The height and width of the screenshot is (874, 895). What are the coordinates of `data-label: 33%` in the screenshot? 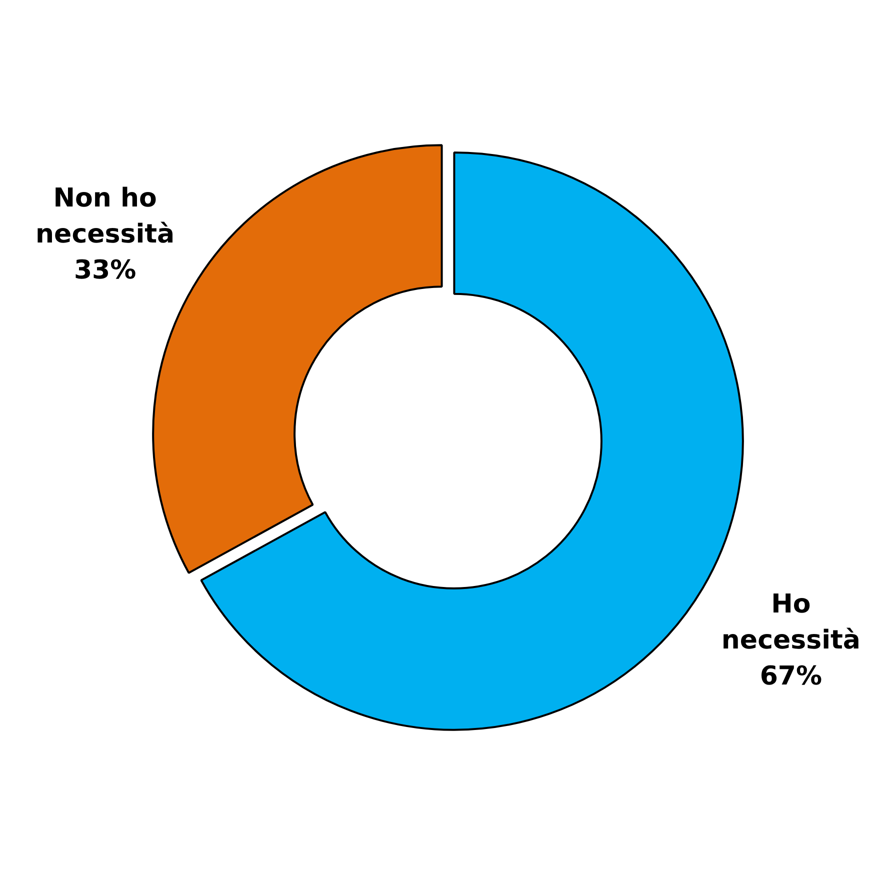 It's located at (105, 271).